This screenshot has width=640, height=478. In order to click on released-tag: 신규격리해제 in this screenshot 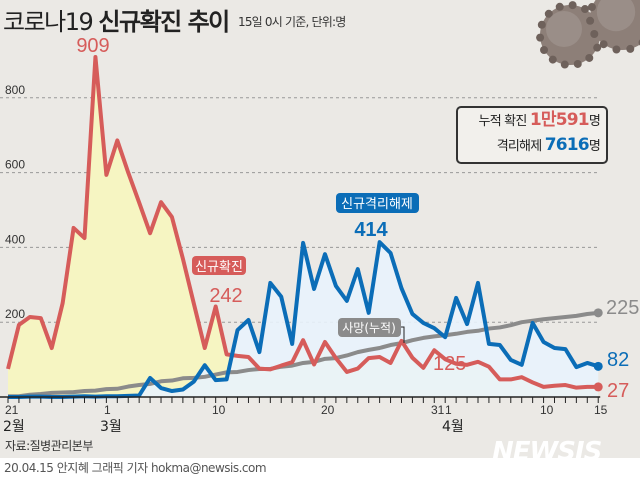, I will do `click(377, 204)`.